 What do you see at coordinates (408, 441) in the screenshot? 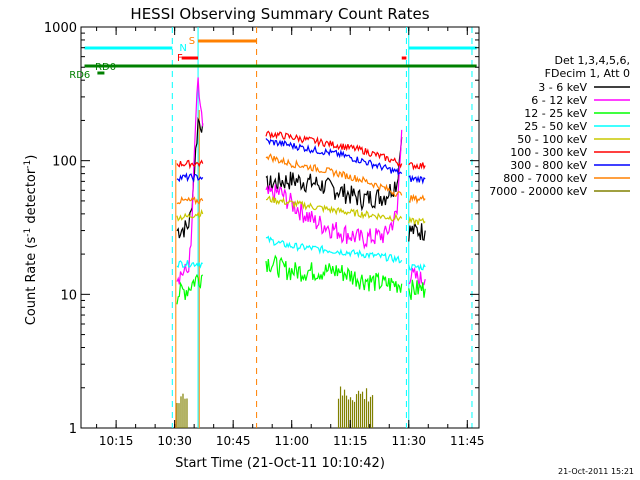
I see `x-tick-label: 11:30` at bounding box center [408, 441].